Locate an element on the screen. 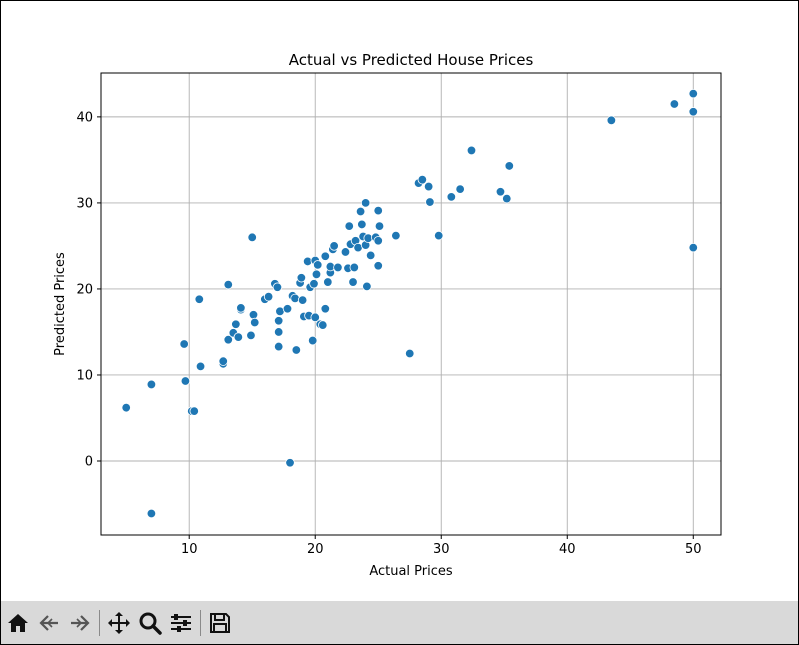  save-button is located at coordinates (220, 623).